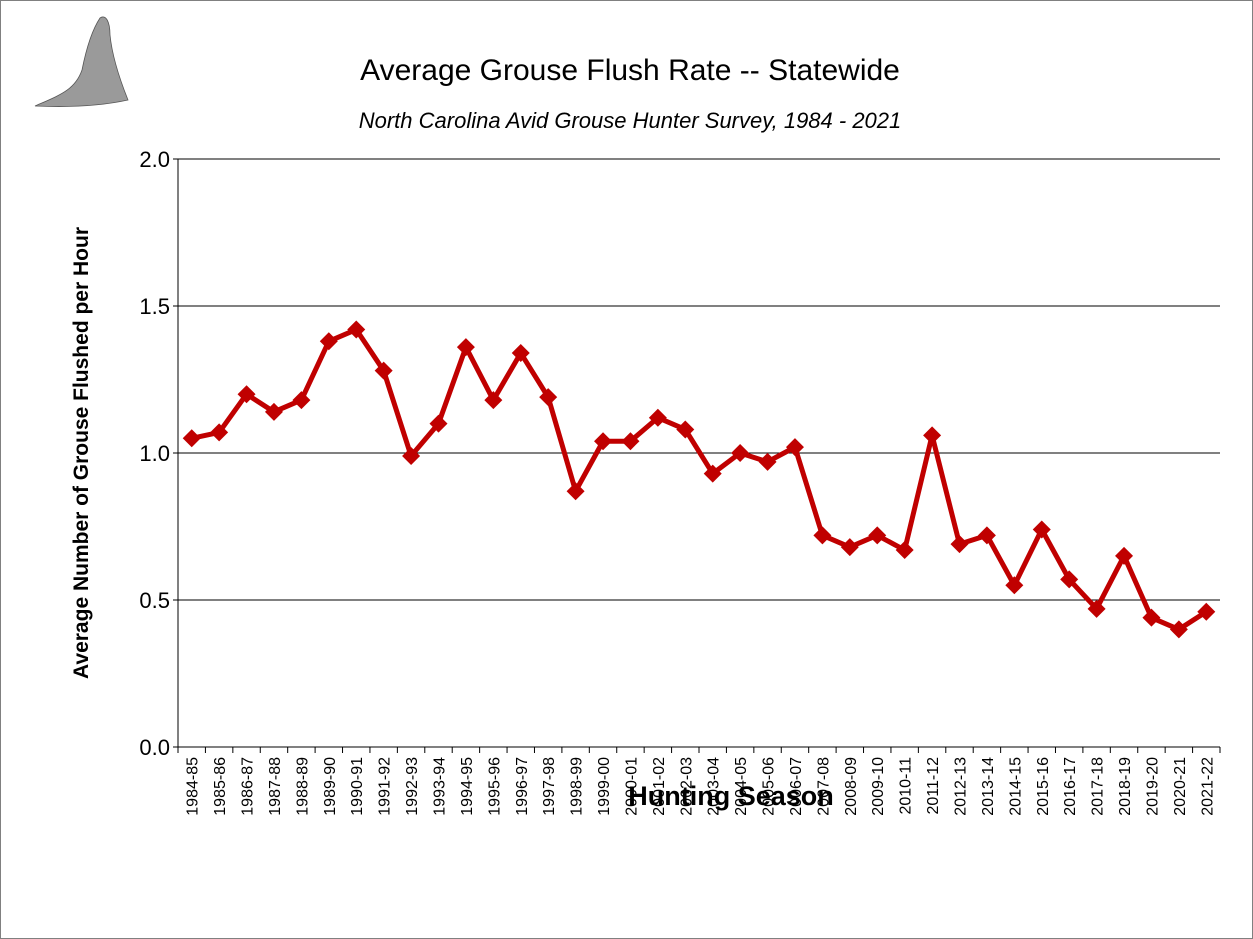 This screenshot has width=1253, height=939. Describe the element at coordinates (275, 786) in the screenshot. I see `x-tick-label: 1987-88` at that location.